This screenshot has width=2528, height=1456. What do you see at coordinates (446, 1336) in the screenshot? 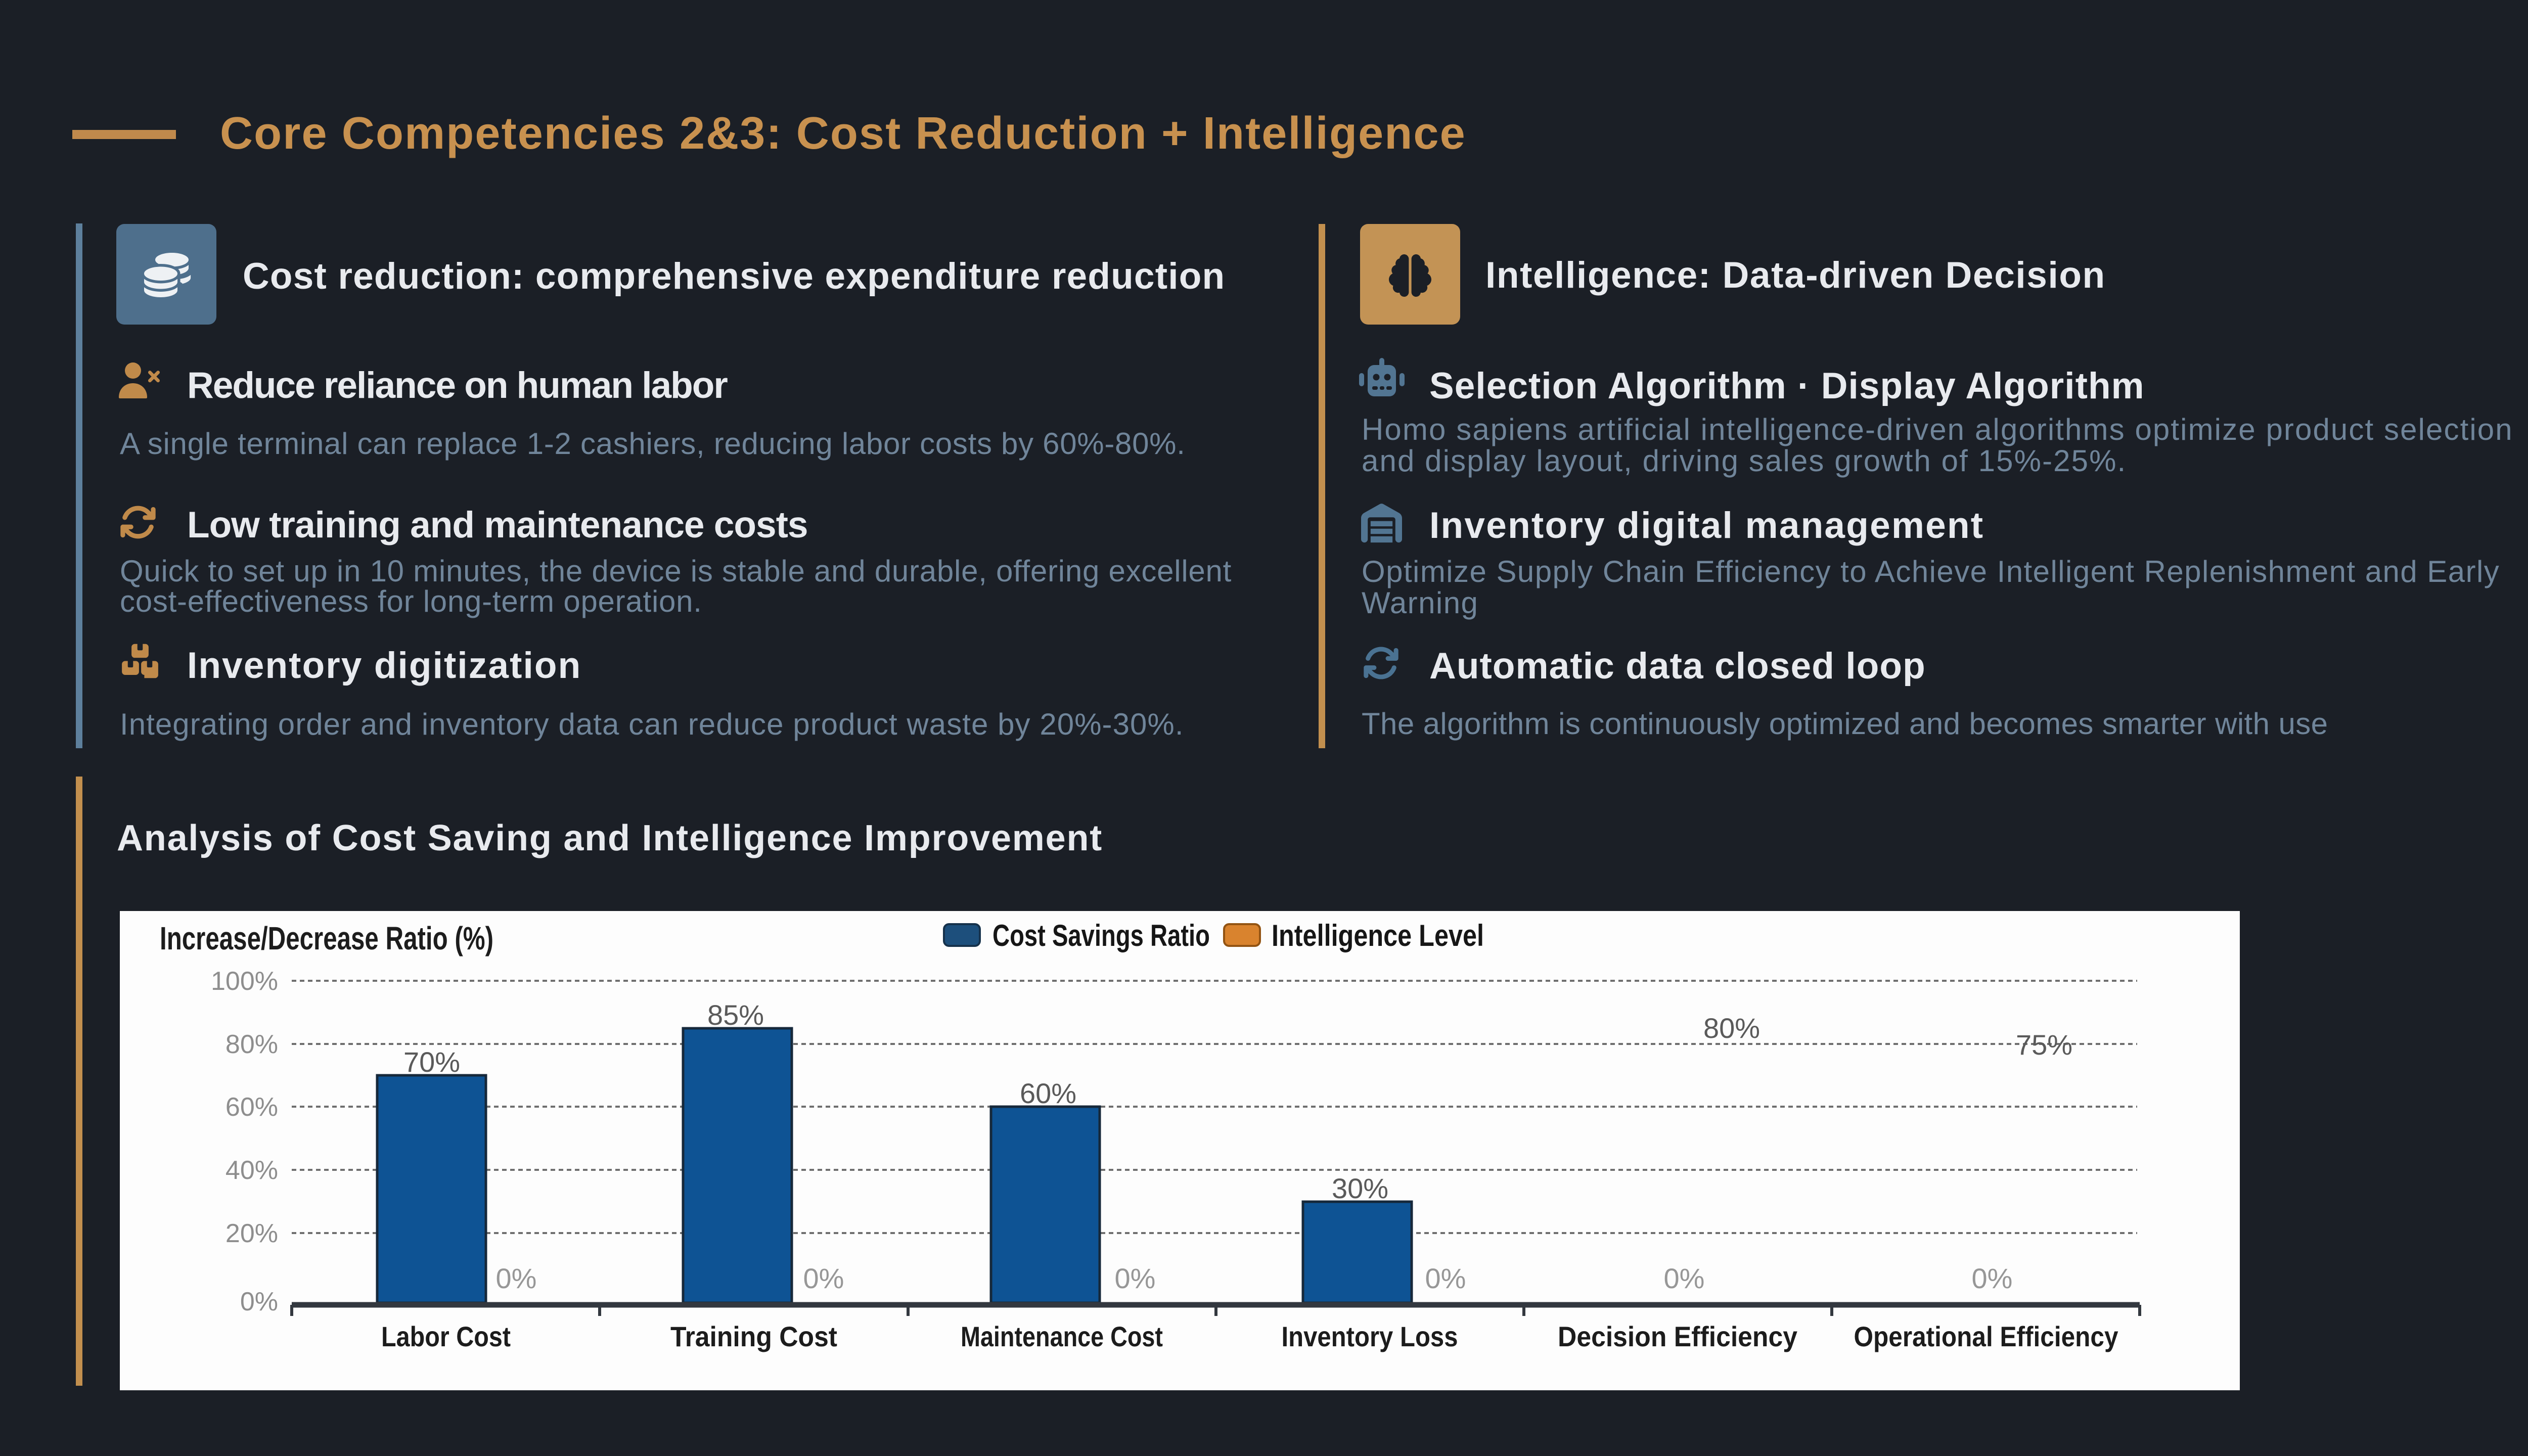
I see `svg-text: Labor Cost` at bounding box center [446, 1336].